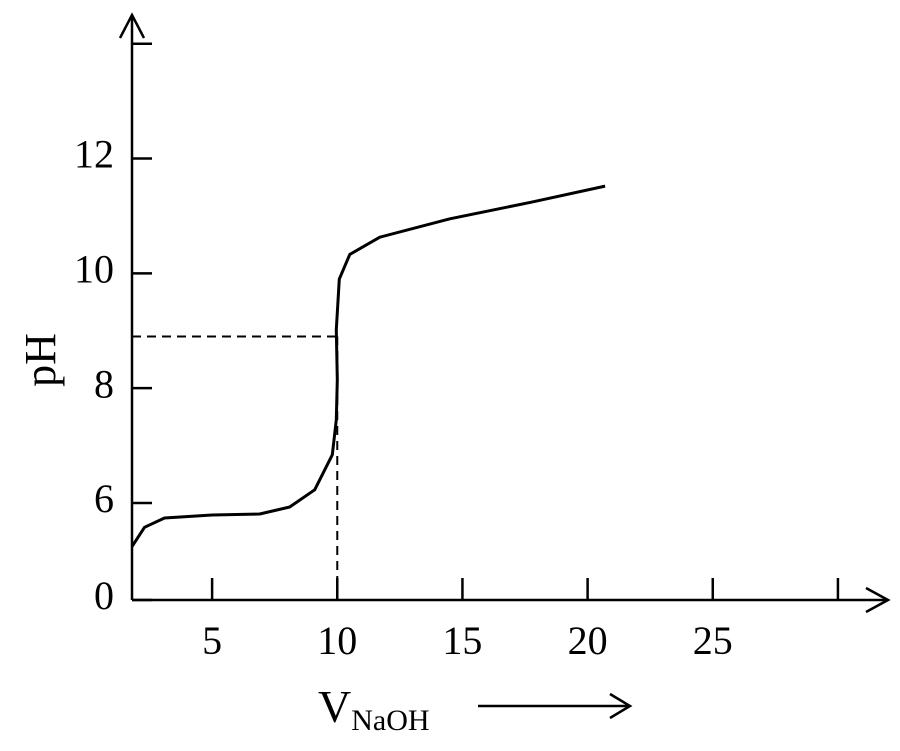 The image size is (900, 751). What do you see at coordinates (212, 640) in the screenshot?
I see `x-tick-label: 5` at bounding box center [212, 640].